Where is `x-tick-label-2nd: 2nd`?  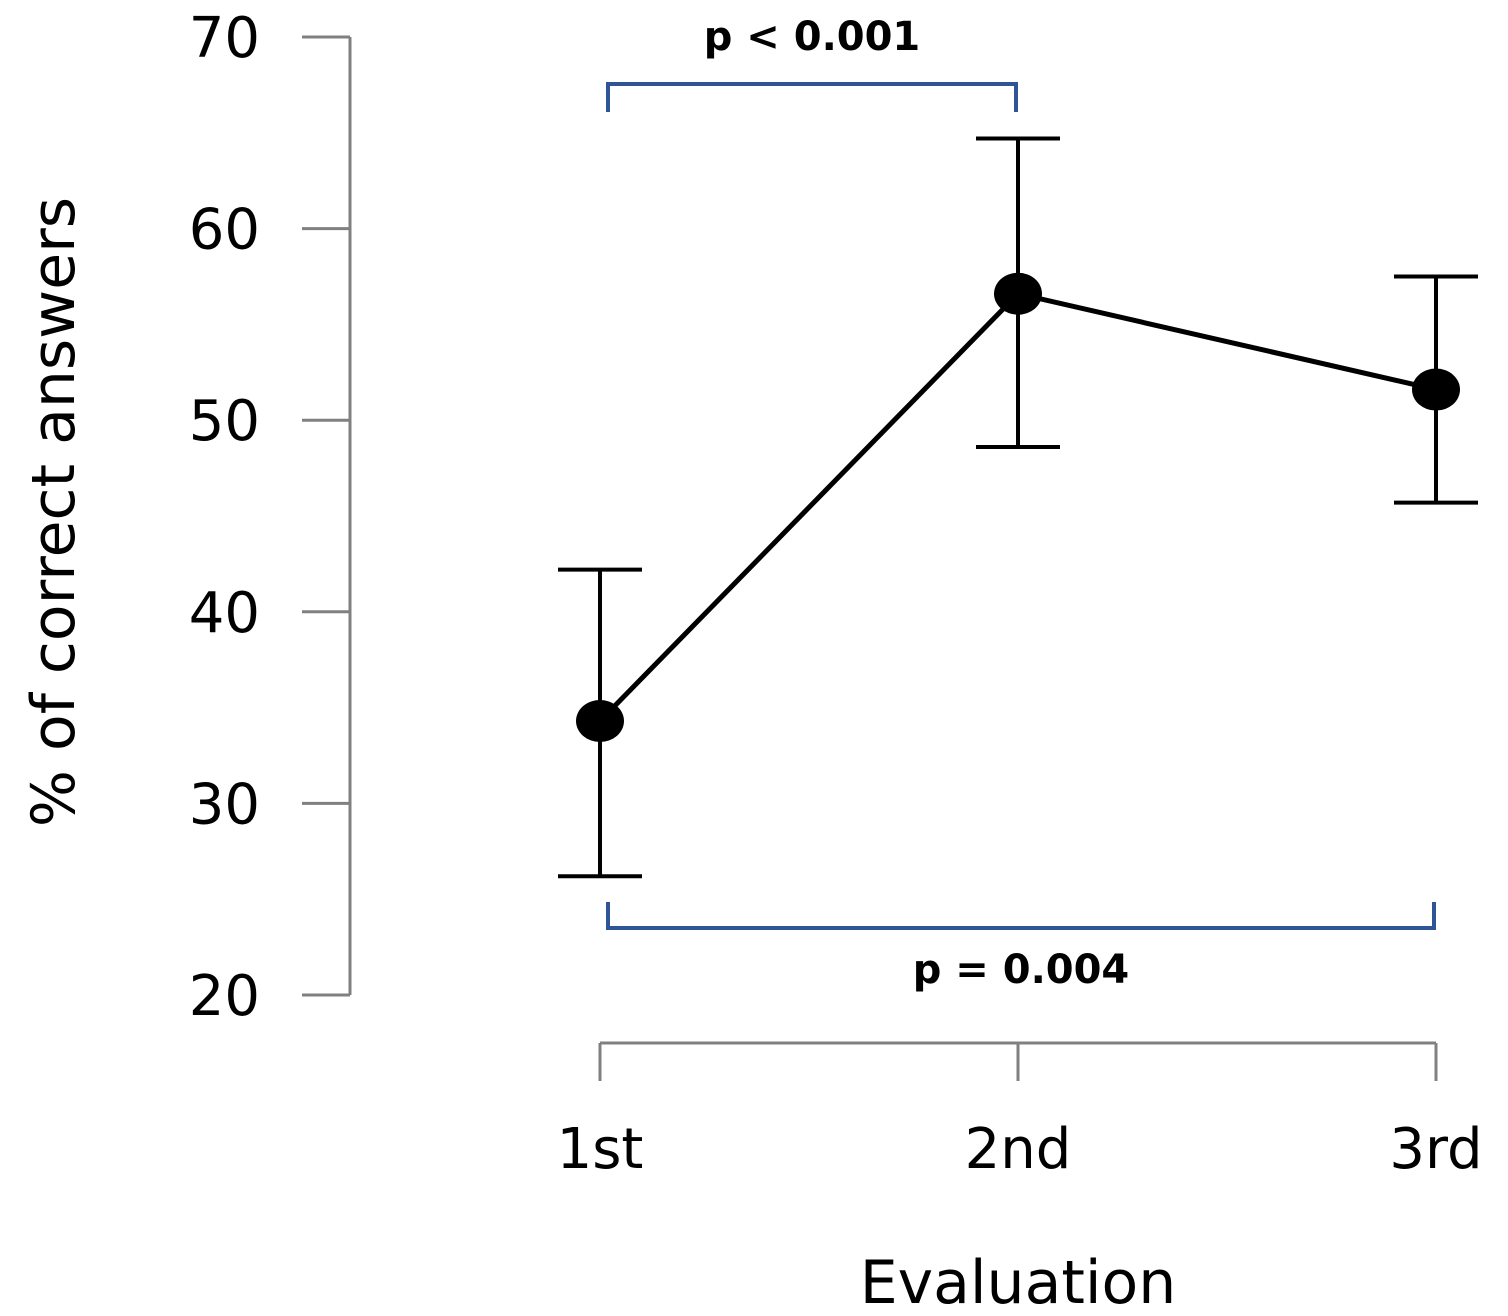
x-tick-label-2nd: 2nd is located at coordinates (1018, 1149).